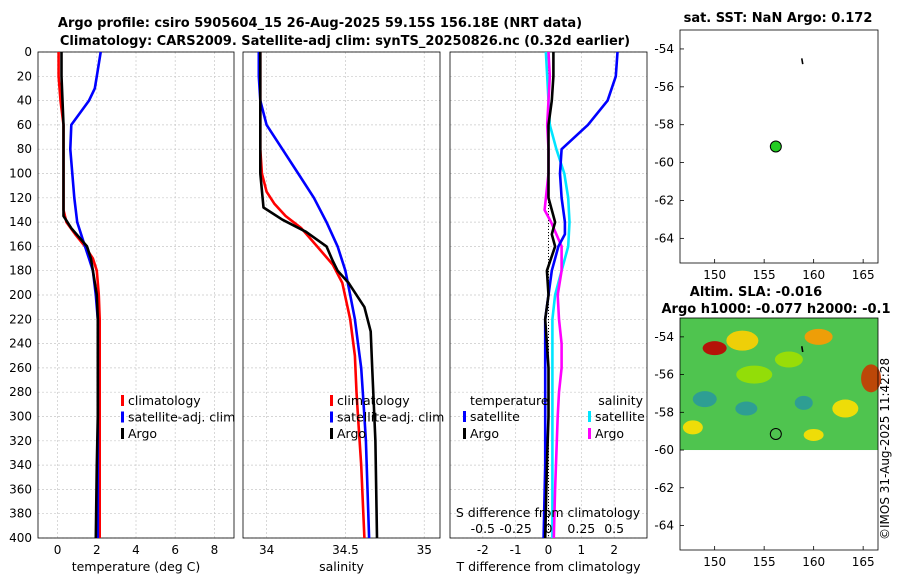  What do you see at coordinates (779, 384) in the screenshot?
I see `sla-field-base` at bounding box center [779, 384].